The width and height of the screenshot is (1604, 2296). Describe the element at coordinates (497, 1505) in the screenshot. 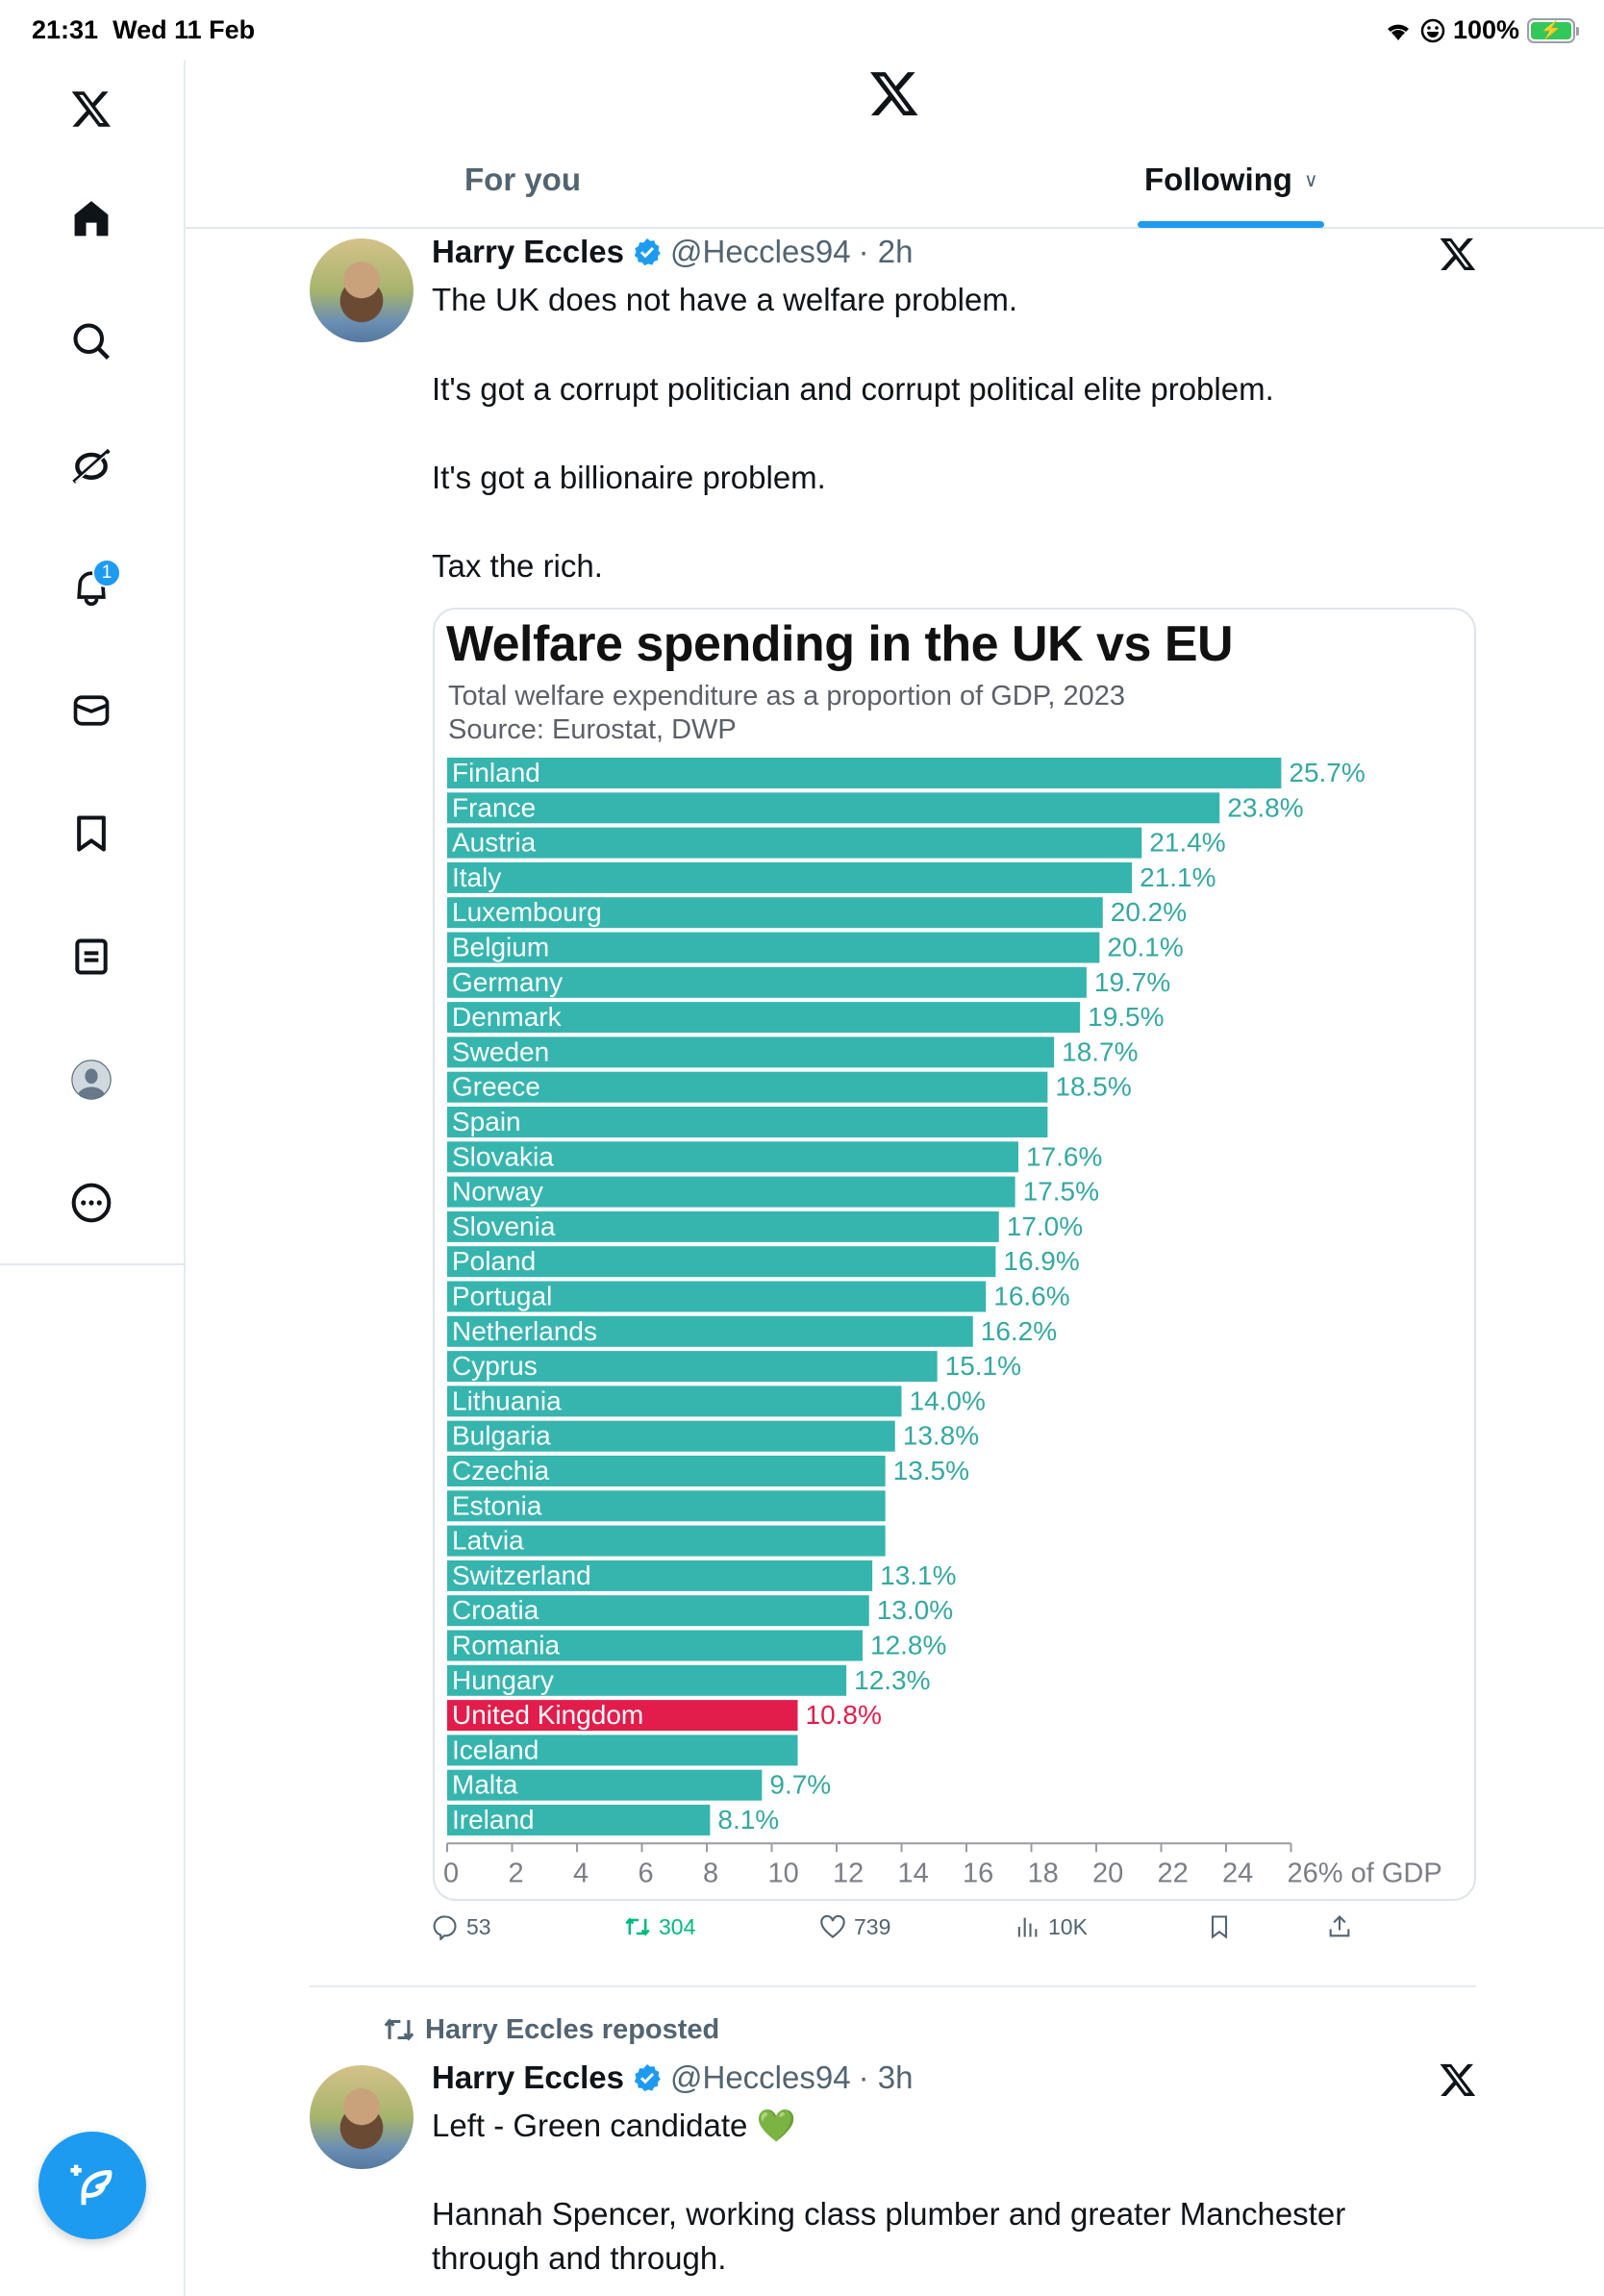

I see `bar-category-label: Estonia` at that location.